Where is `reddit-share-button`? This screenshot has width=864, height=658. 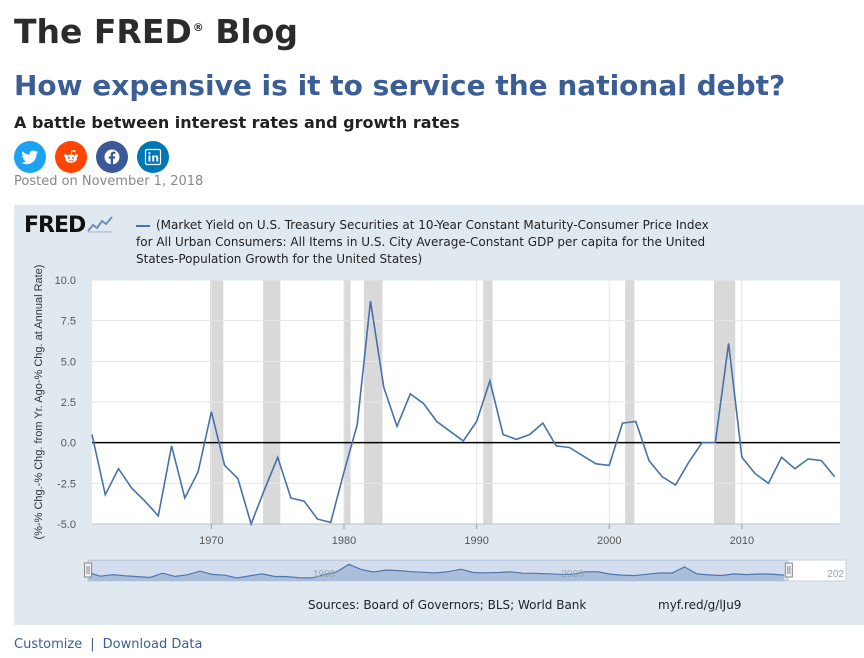
reddit-share-button is located at coordinates (71, 157).